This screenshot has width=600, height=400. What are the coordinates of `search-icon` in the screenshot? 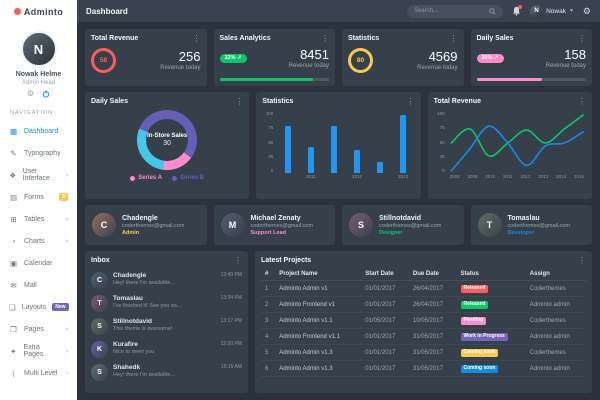 It's located at (492, 11).